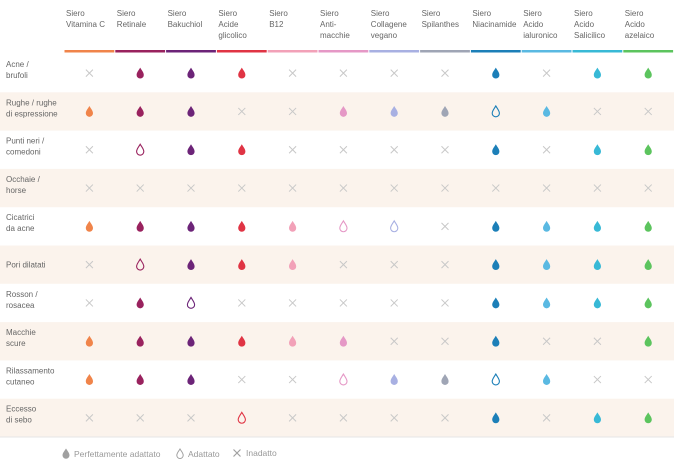 This screenshot has width=674, height=468. I want to click on row-label: Punti neri / comedoni, so click(25, 147).